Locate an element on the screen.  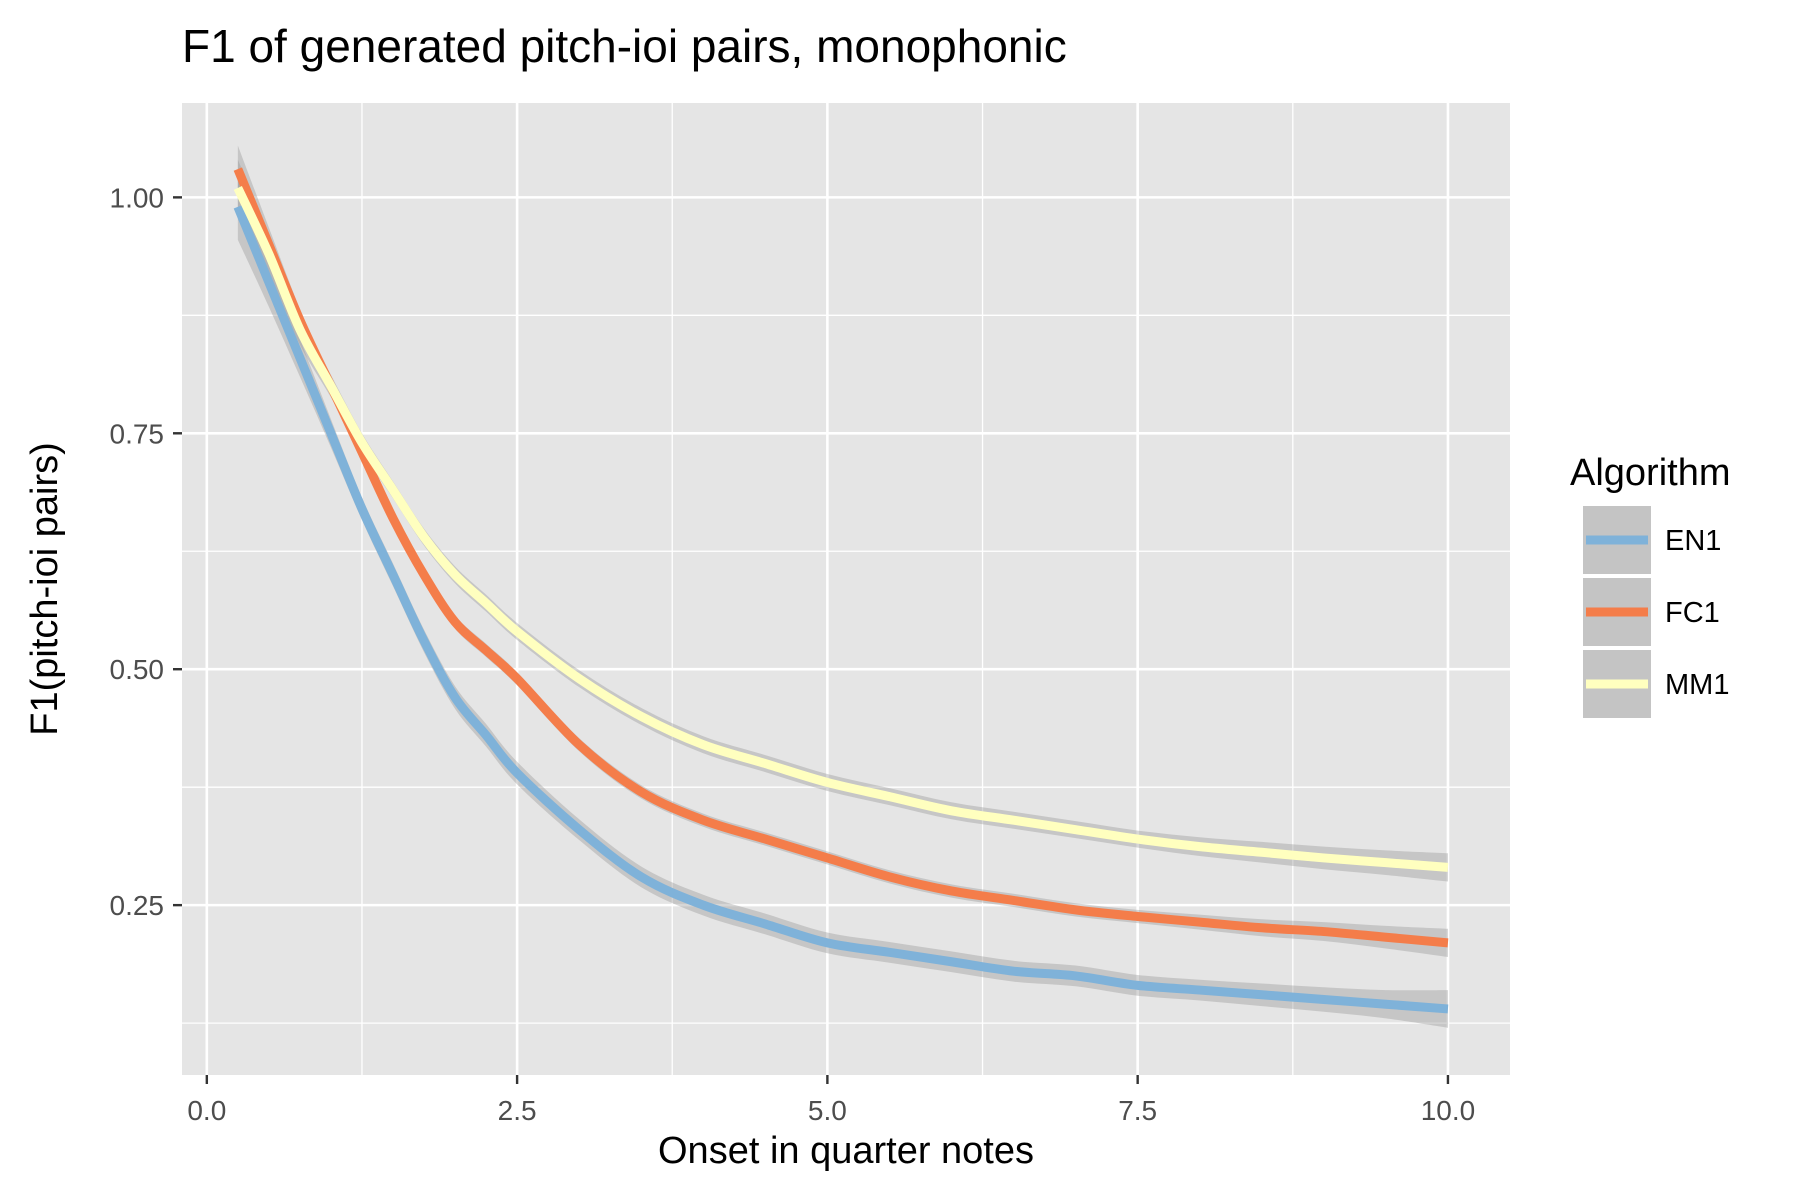
legend-title: Algorithm is located at coordinates (1650, 473).